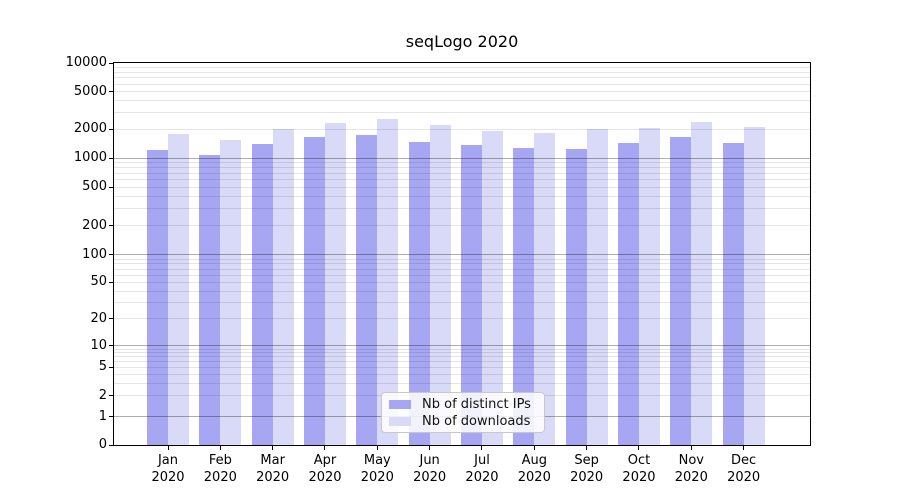 Image resolution: width=900 pixels, height=500 pixels. What do you see at coordinates (744, 460) in the screenshot?
I see `x-tick-month: Dec` at bounding box center [744, 460].